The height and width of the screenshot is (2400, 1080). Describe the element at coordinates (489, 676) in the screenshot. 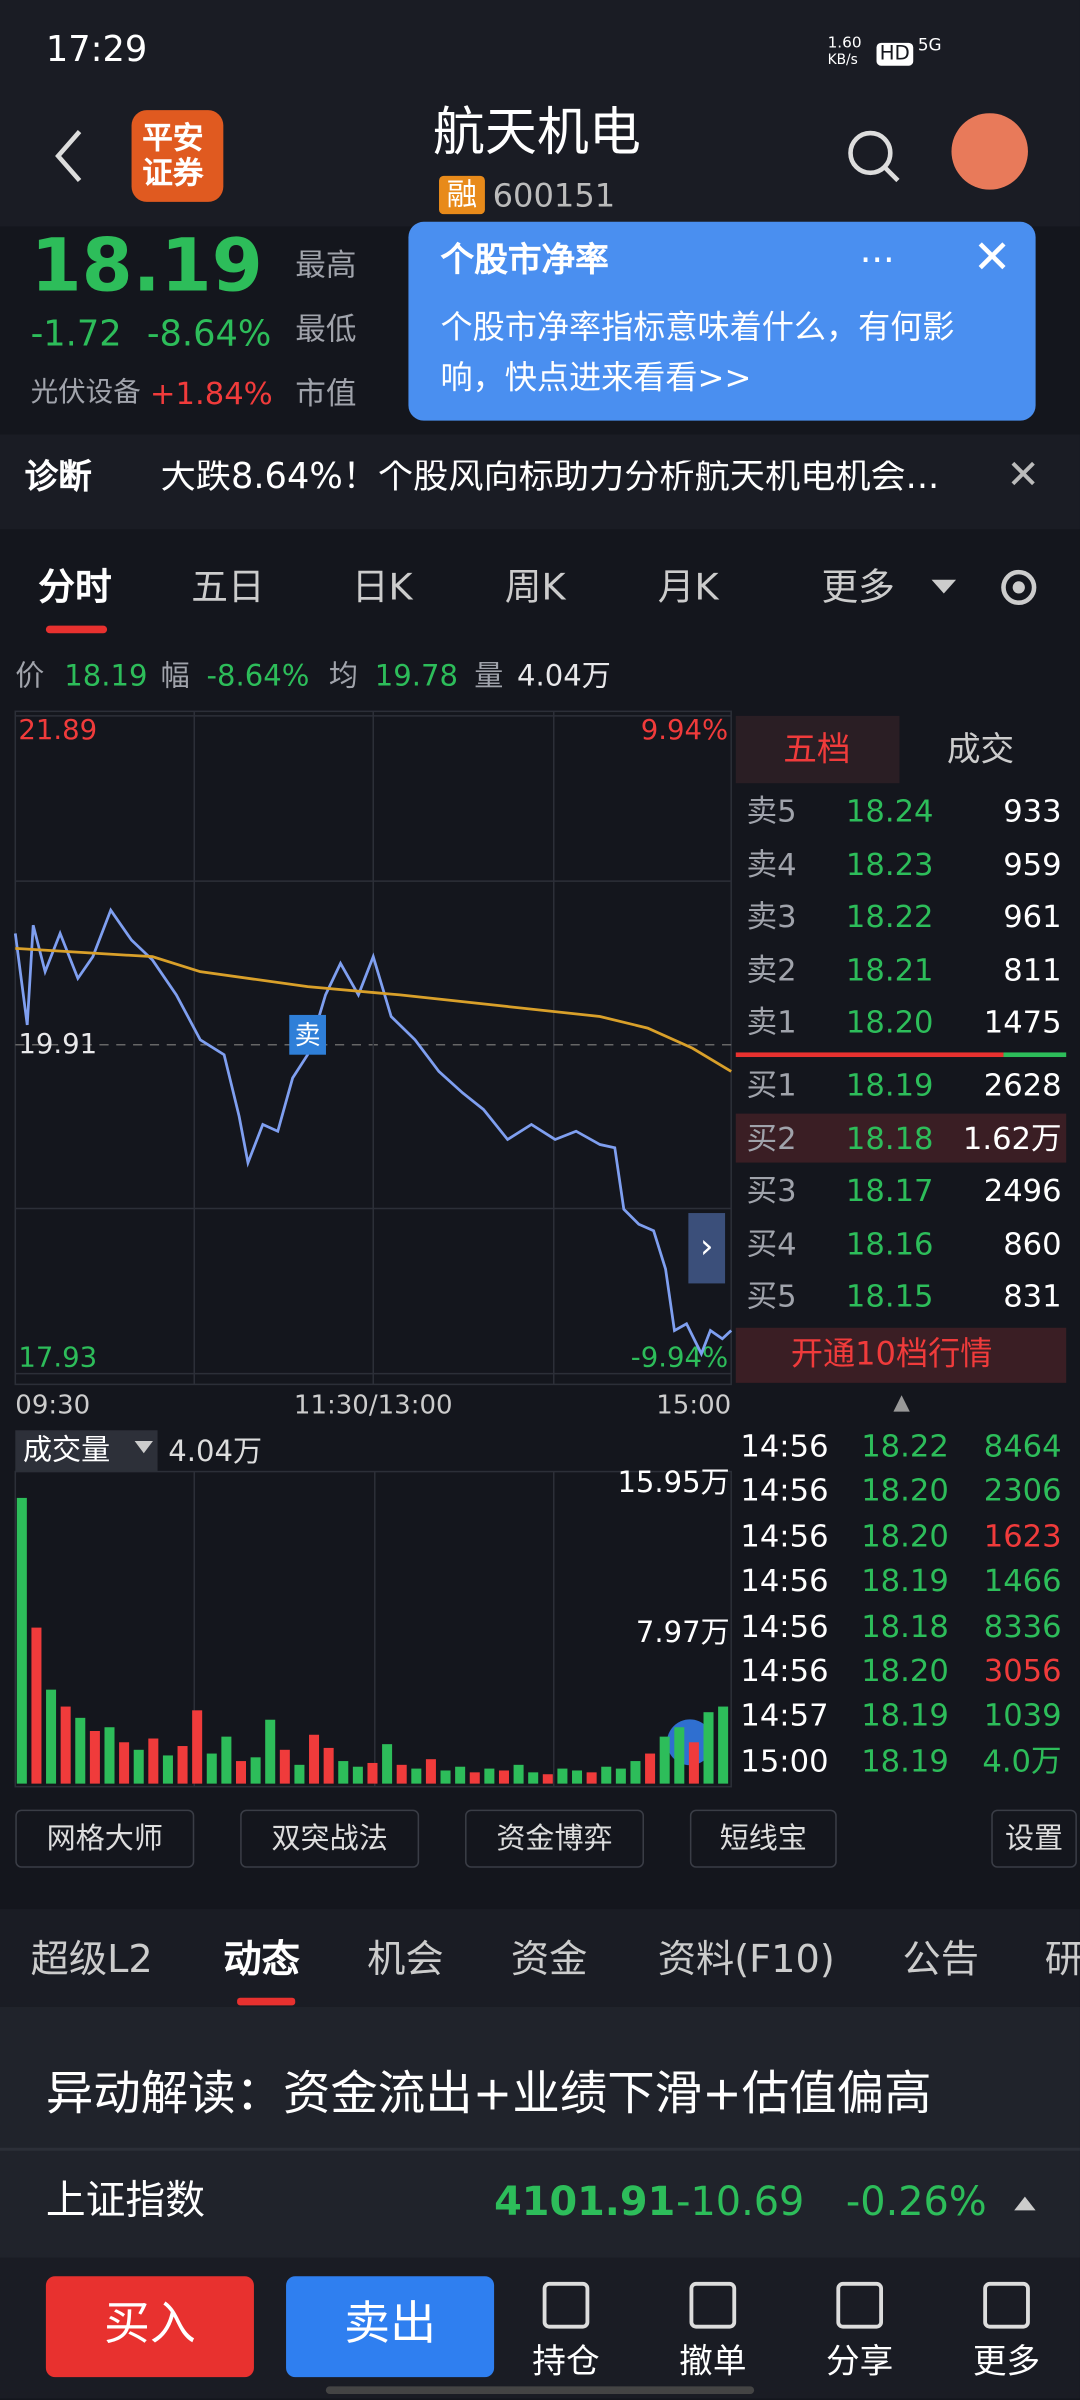

I see `info-label: 量` at that location.